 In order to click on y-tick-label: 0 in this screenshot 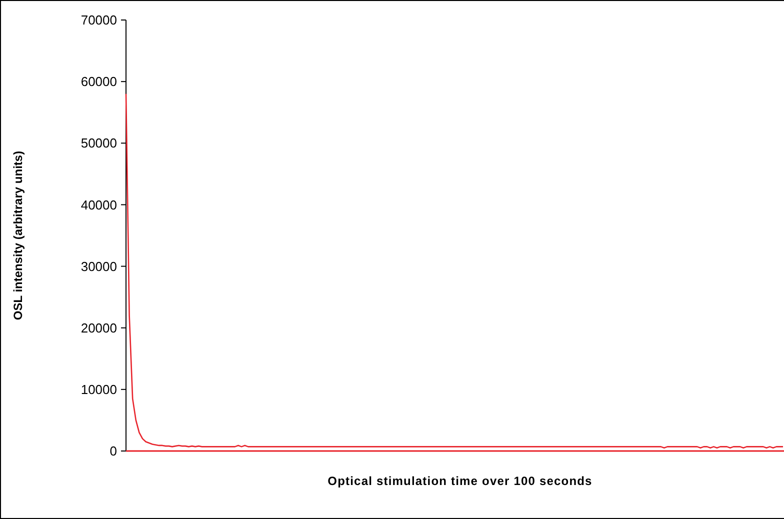, I will do `click(113, 451)`.